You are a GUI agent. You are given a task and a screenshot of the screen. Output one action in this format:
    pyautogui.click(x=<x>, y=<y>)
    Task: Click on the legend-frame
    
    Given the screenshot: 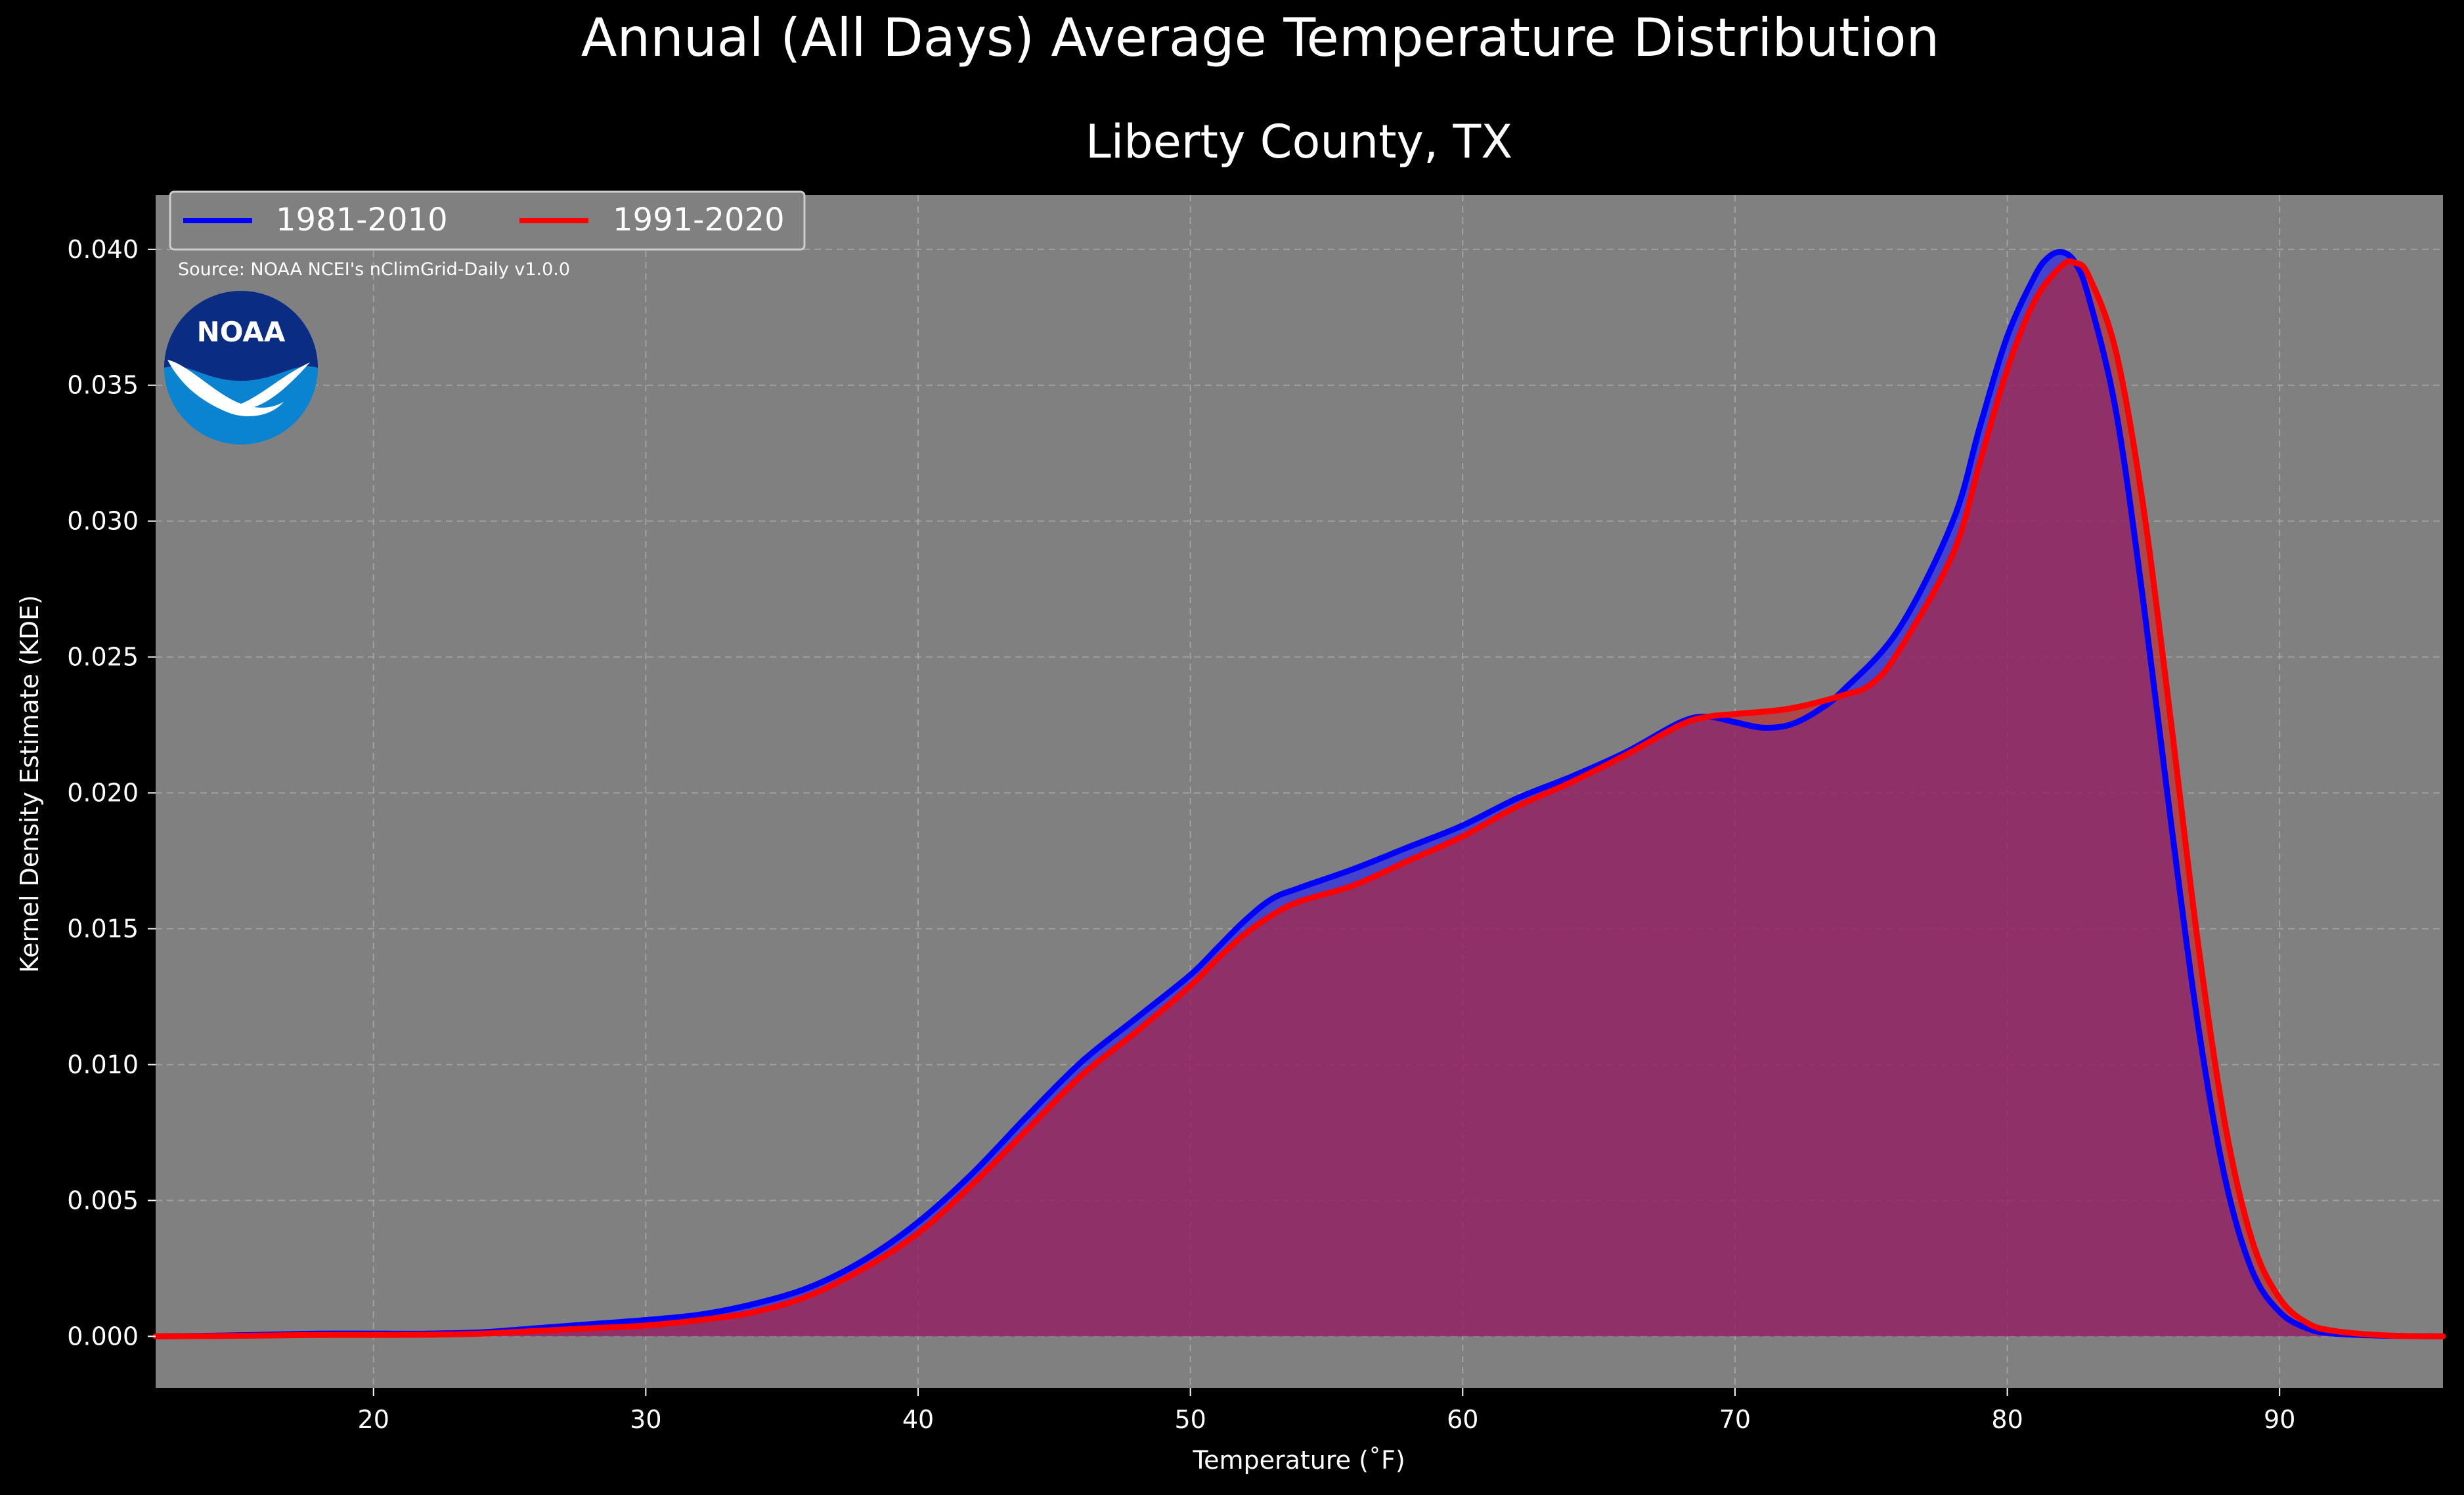 What is the action you would take?
    pyautogui.click(x=488, y=220)
    